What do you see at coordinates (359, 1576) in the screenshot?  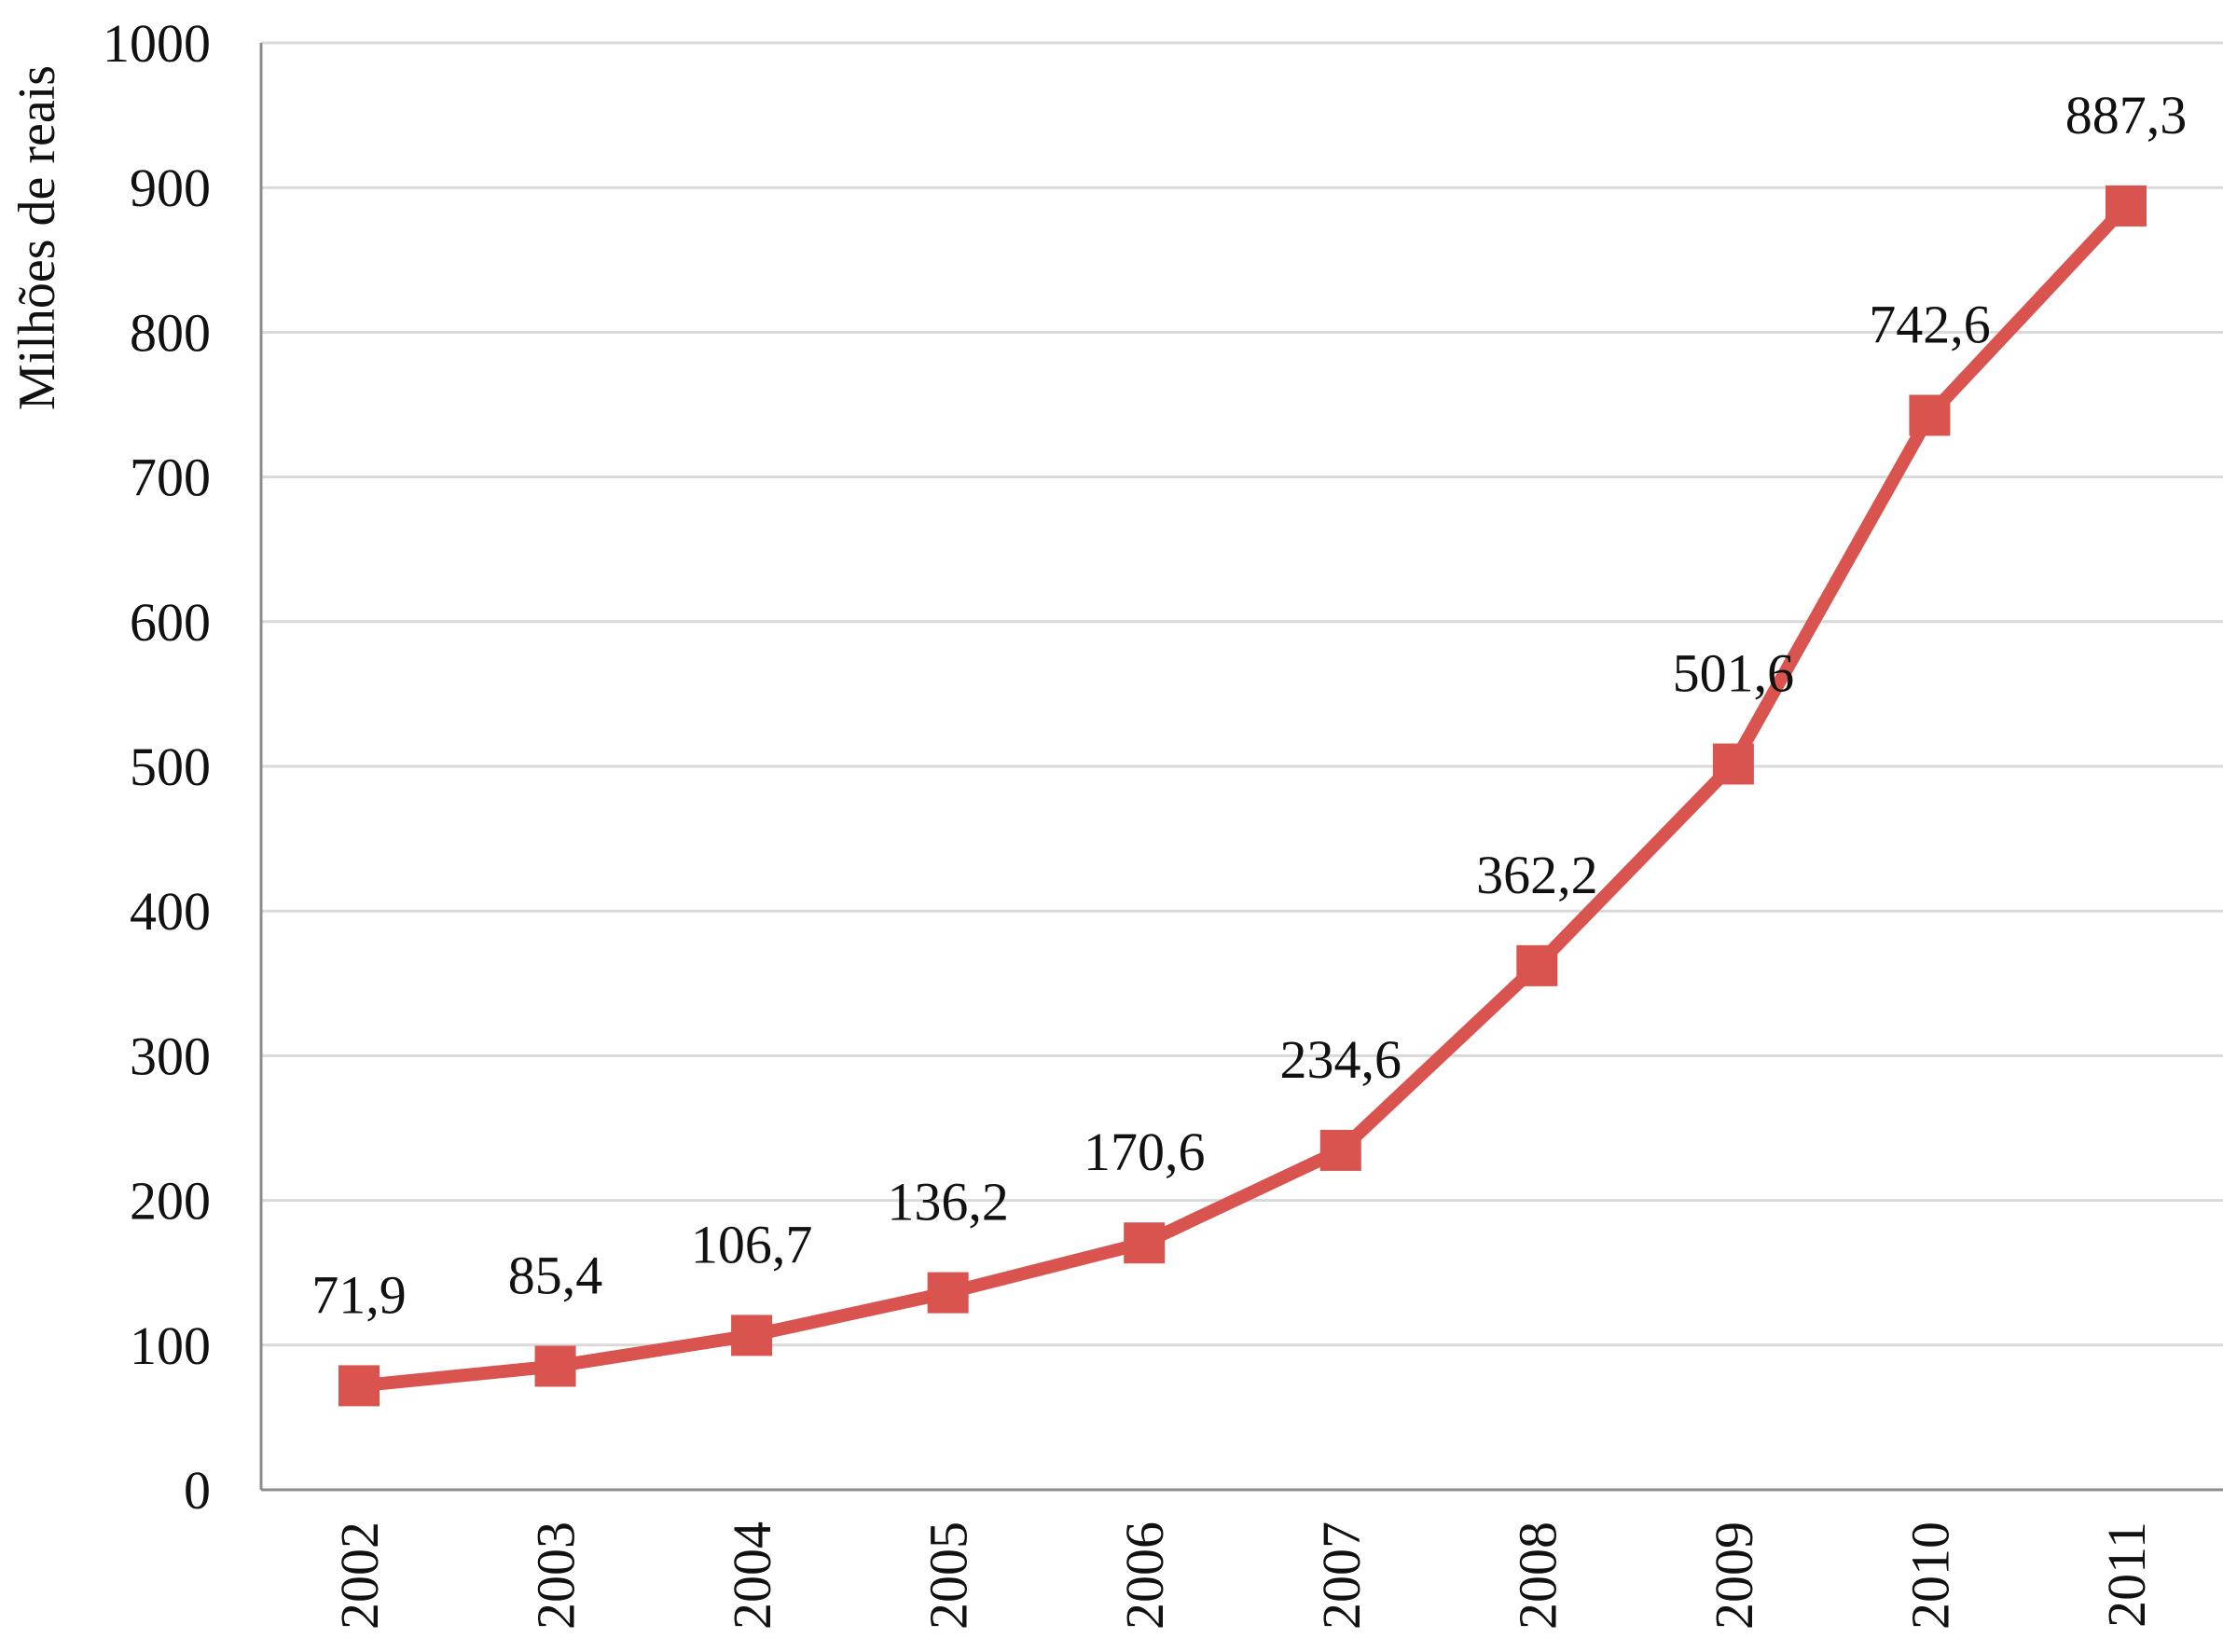 I see `x-tick-label-2002: 2002` at bounding box center [359, 1576].